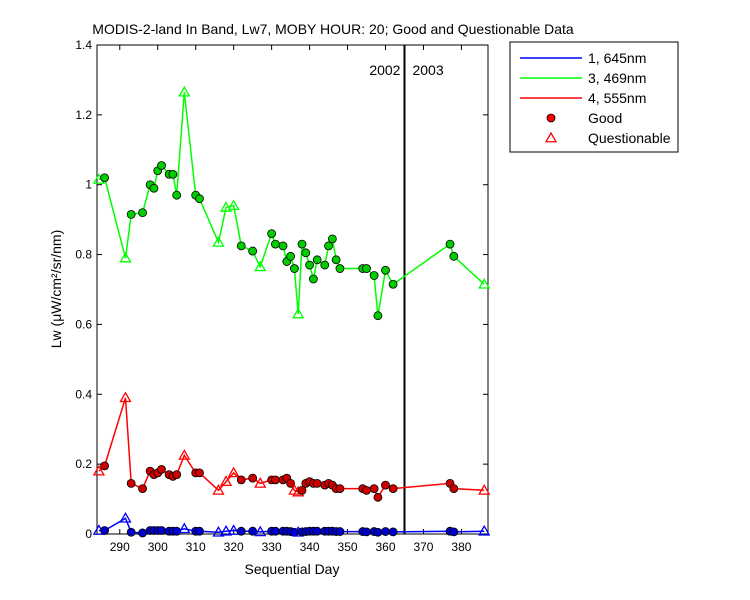  I want to click on legend-label: 3, 469nm, so click(617, 78).